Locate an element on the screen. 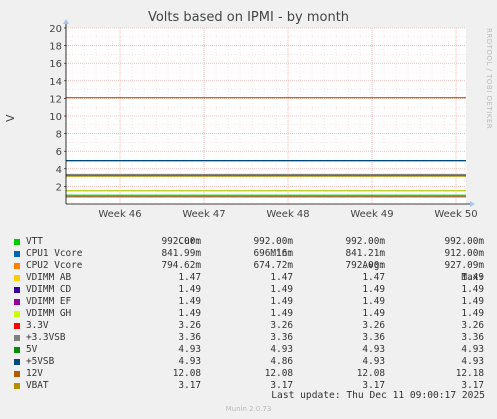 Image resolution: width=497 pixels, height=419 pixels. legend-series-name: 5V is located at coordinates (32, 349).